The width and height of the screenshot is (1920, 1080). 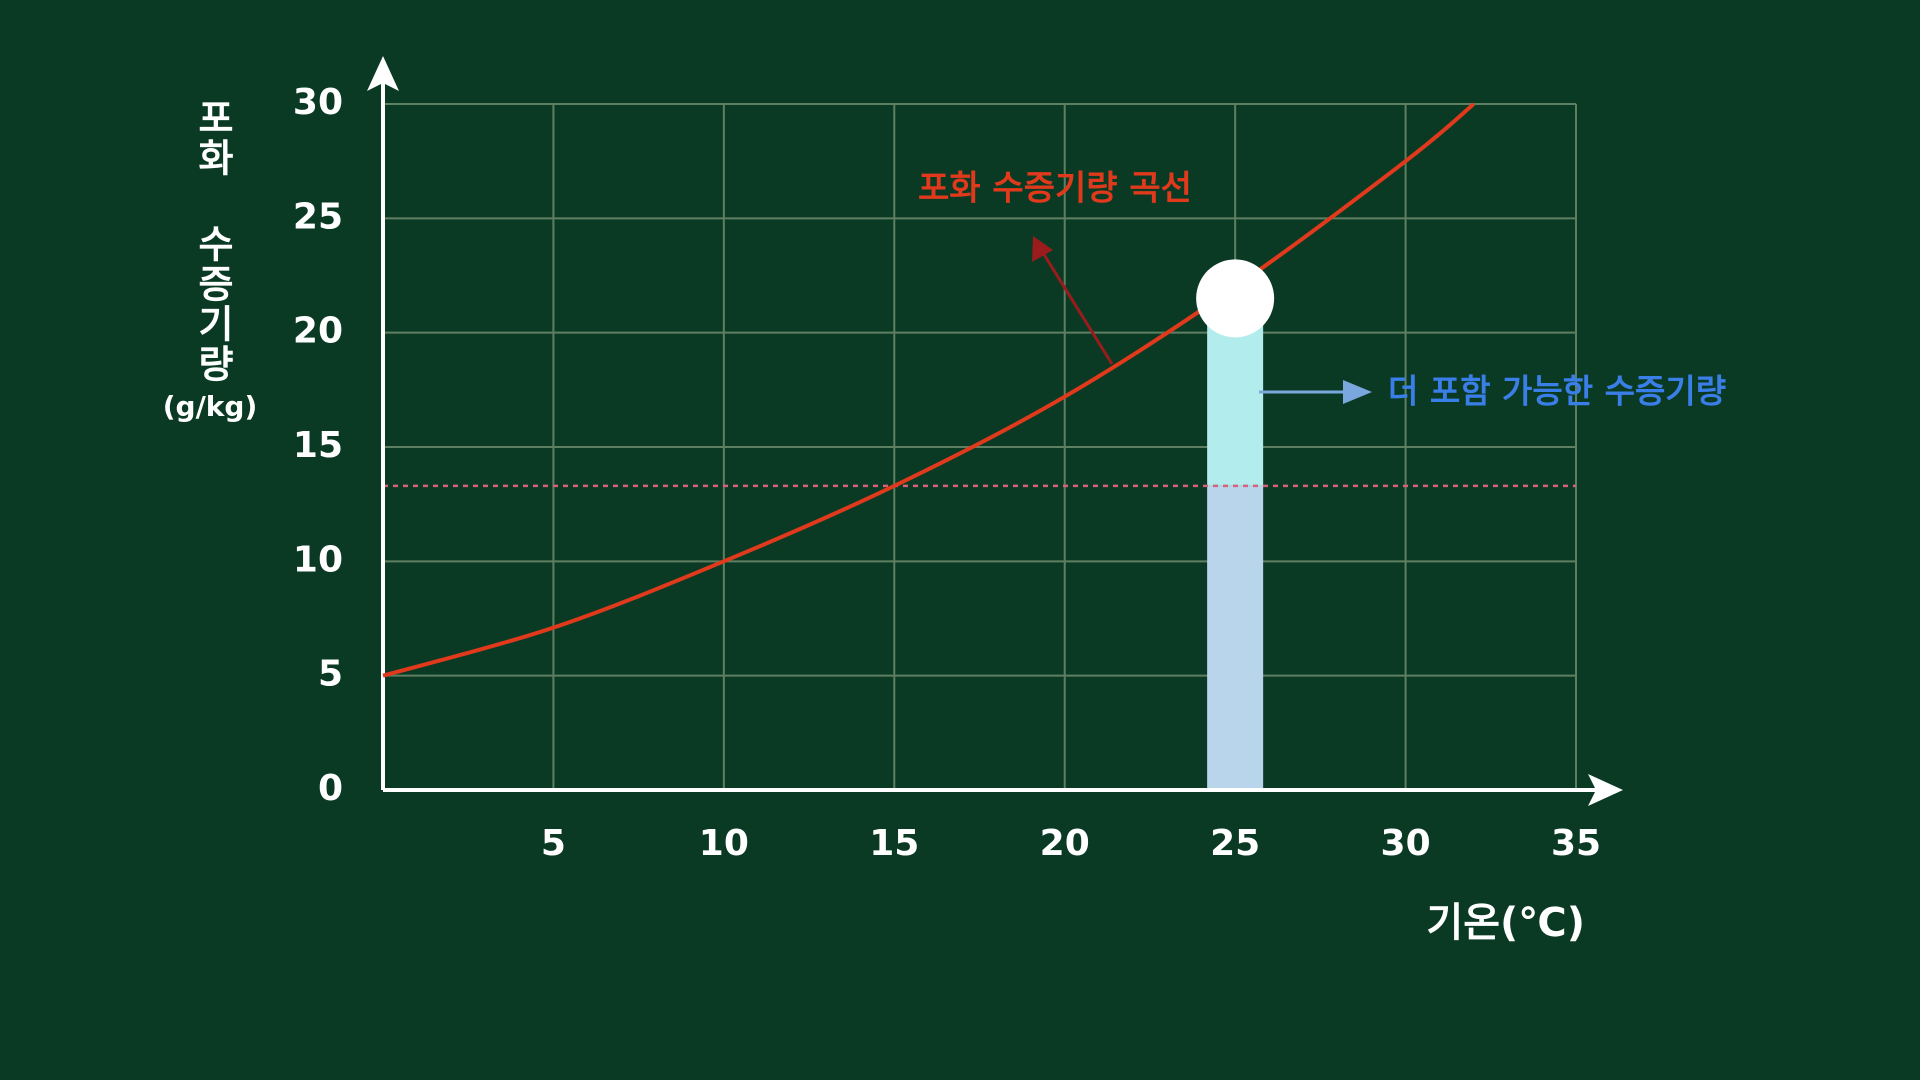 What do you see at coordinates (1557, 391) in the screenshot?
I see `segment-label: 더 포함 가능한 수증기량` at bounding box center [1557, 391].